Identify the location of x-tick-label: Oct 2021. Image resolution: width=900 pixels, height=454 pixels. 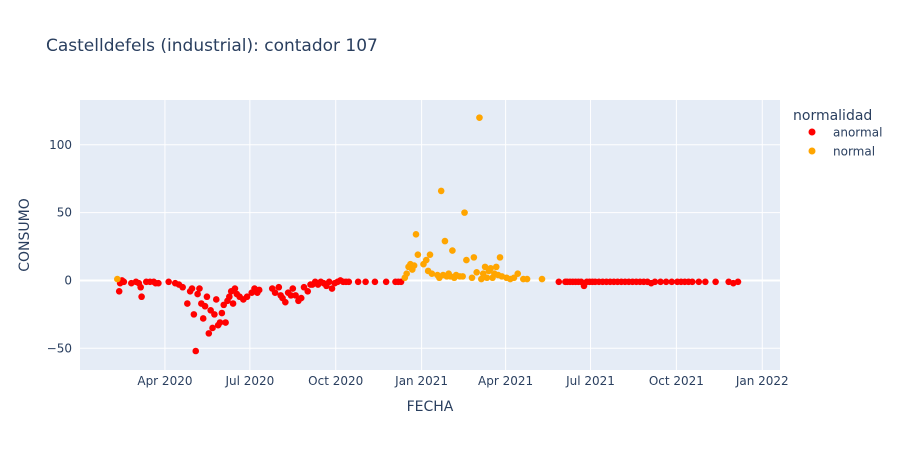
(676, 381).